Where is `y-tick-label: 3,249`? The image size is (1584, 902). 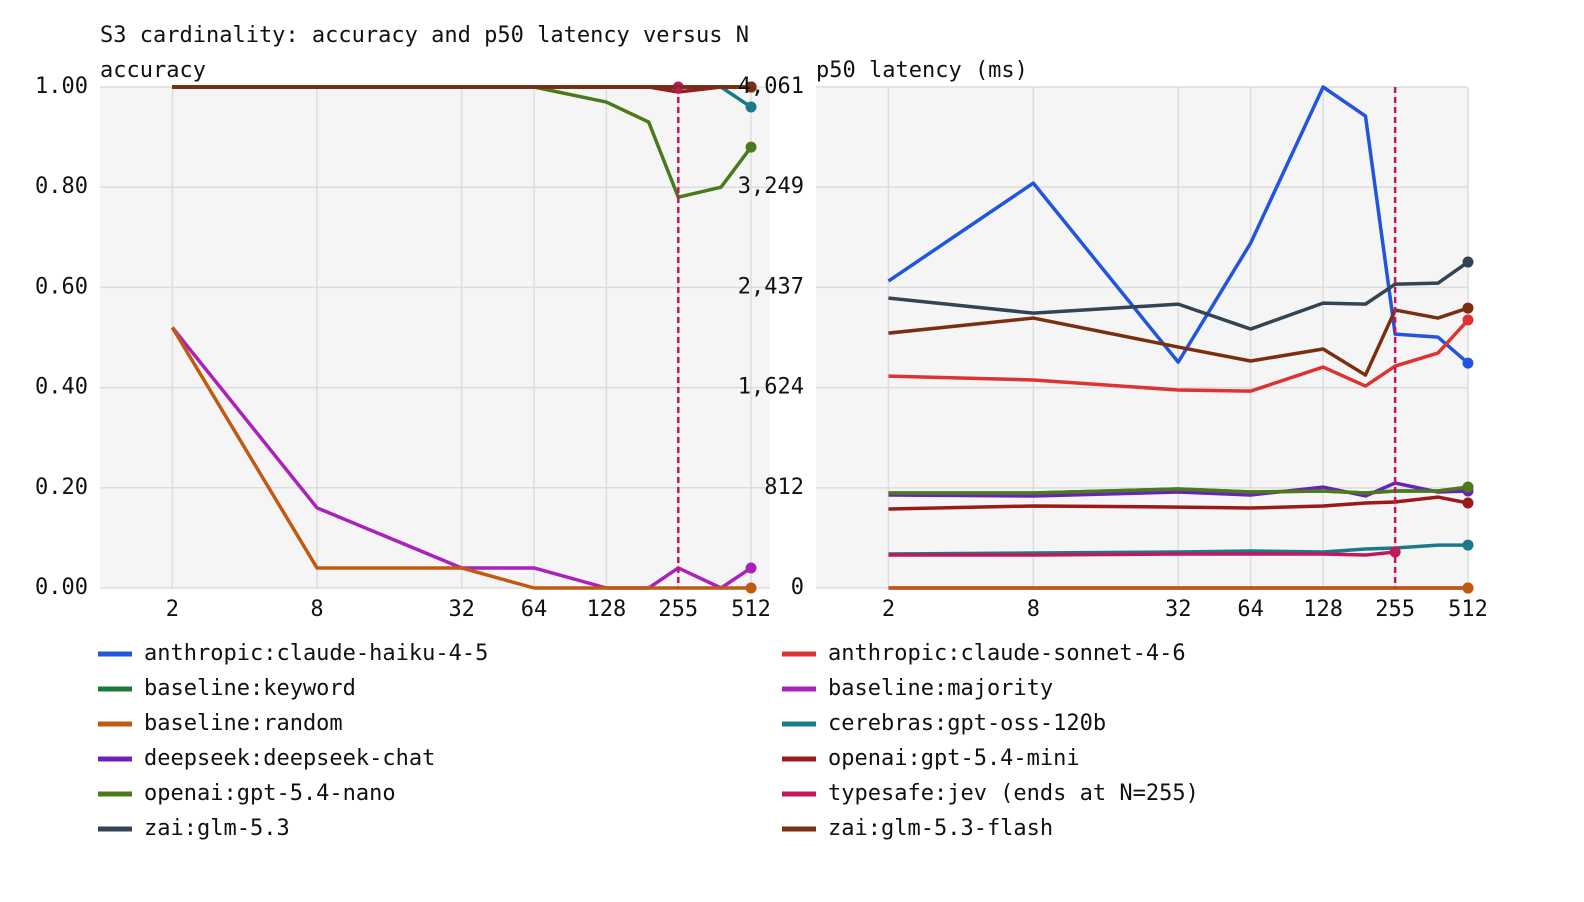 y-tick-label: 3,249 is located at coordinates (771, 186).